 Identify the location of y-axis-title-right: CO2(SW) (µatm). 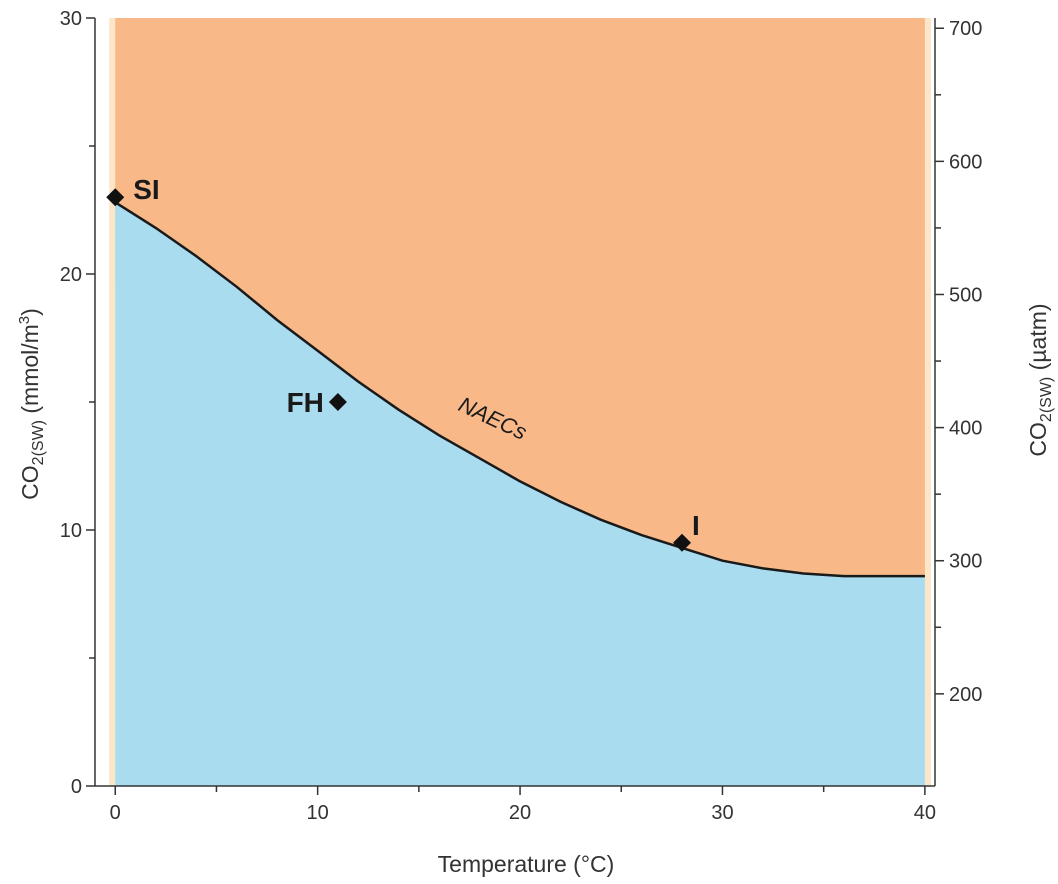
(1040, 379).